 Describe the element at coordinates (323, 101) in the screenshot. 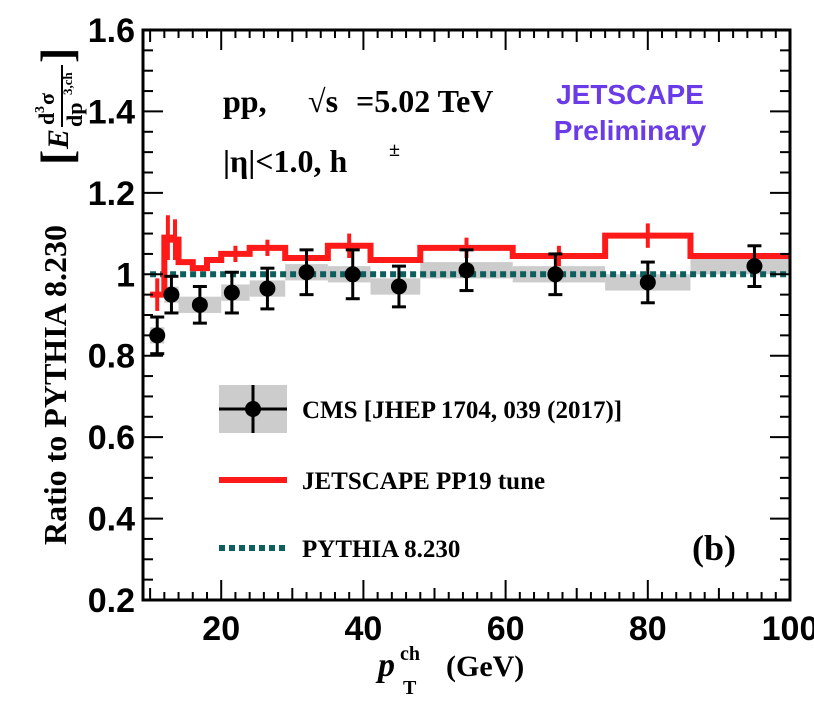

I see `annotation-sqrt-s: √s` at that location.